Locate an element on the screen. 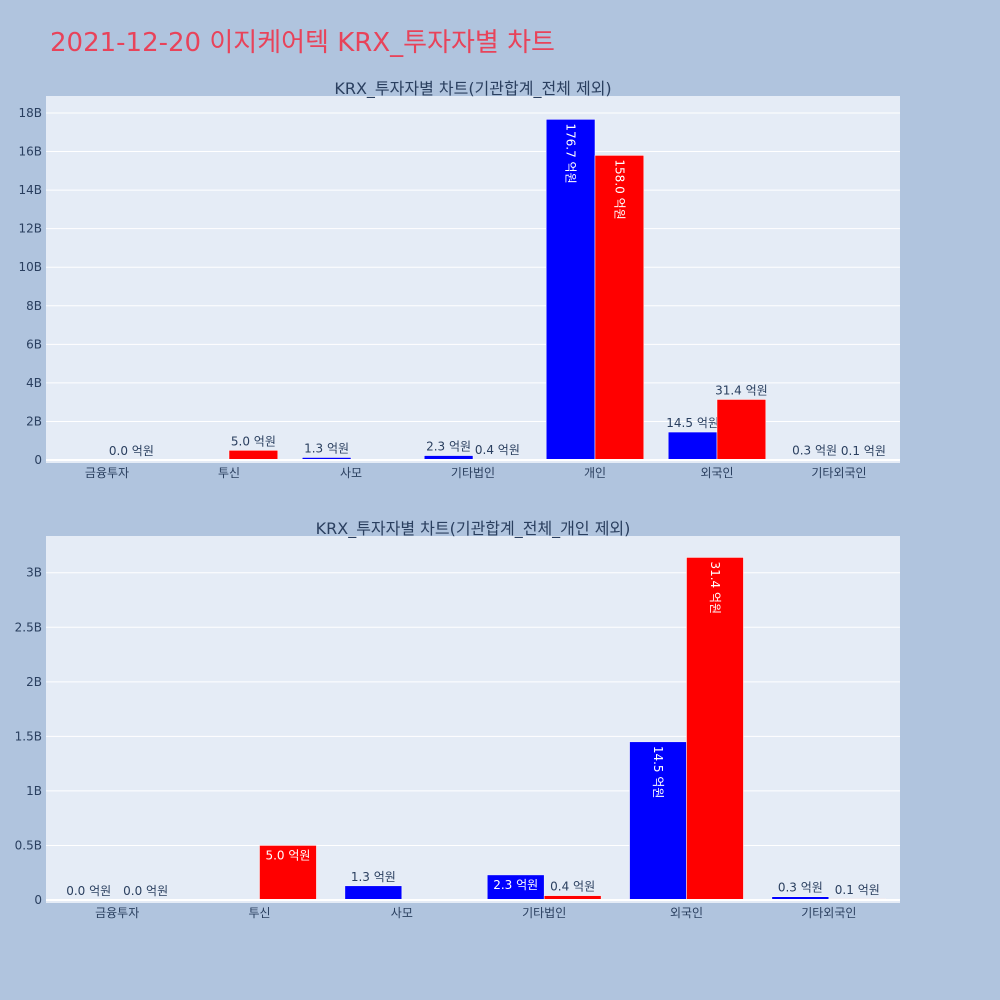 The image size is (1000, 1000). y-tick-label: 10B is located at coordinates (30, 267).